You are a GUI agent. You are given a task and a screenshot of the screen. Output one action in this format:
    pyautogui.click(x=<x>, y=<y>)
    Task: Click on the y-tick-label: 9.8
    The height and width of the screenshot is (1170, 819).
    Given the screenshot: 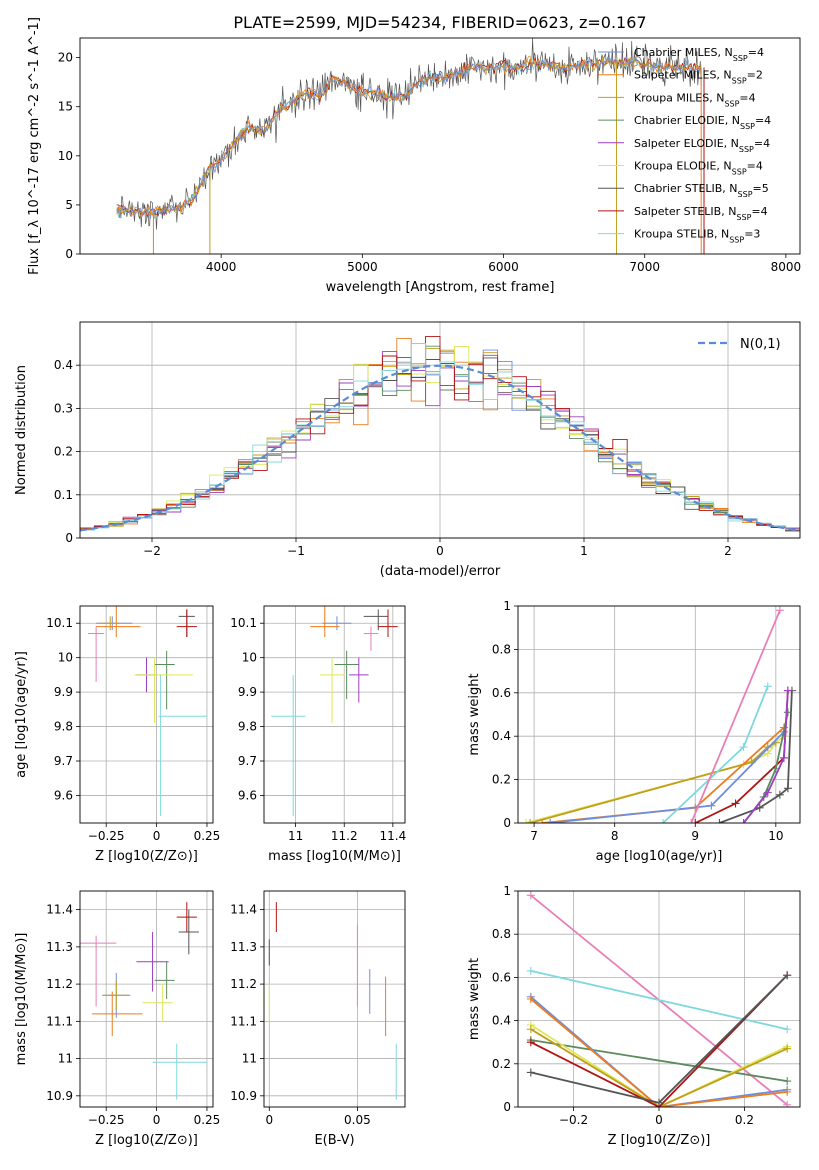 What is the action you would take?
    pyautogui.click(x=63, y=727)
    